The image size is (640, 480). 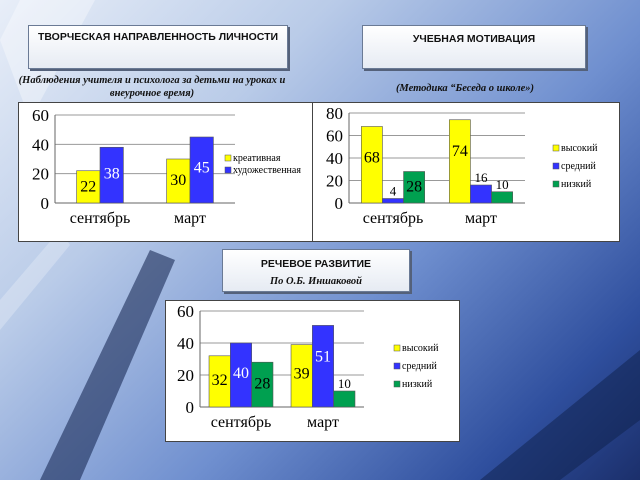 I want to click on speech-ytick-label: 20, so click(x=185, y=375).